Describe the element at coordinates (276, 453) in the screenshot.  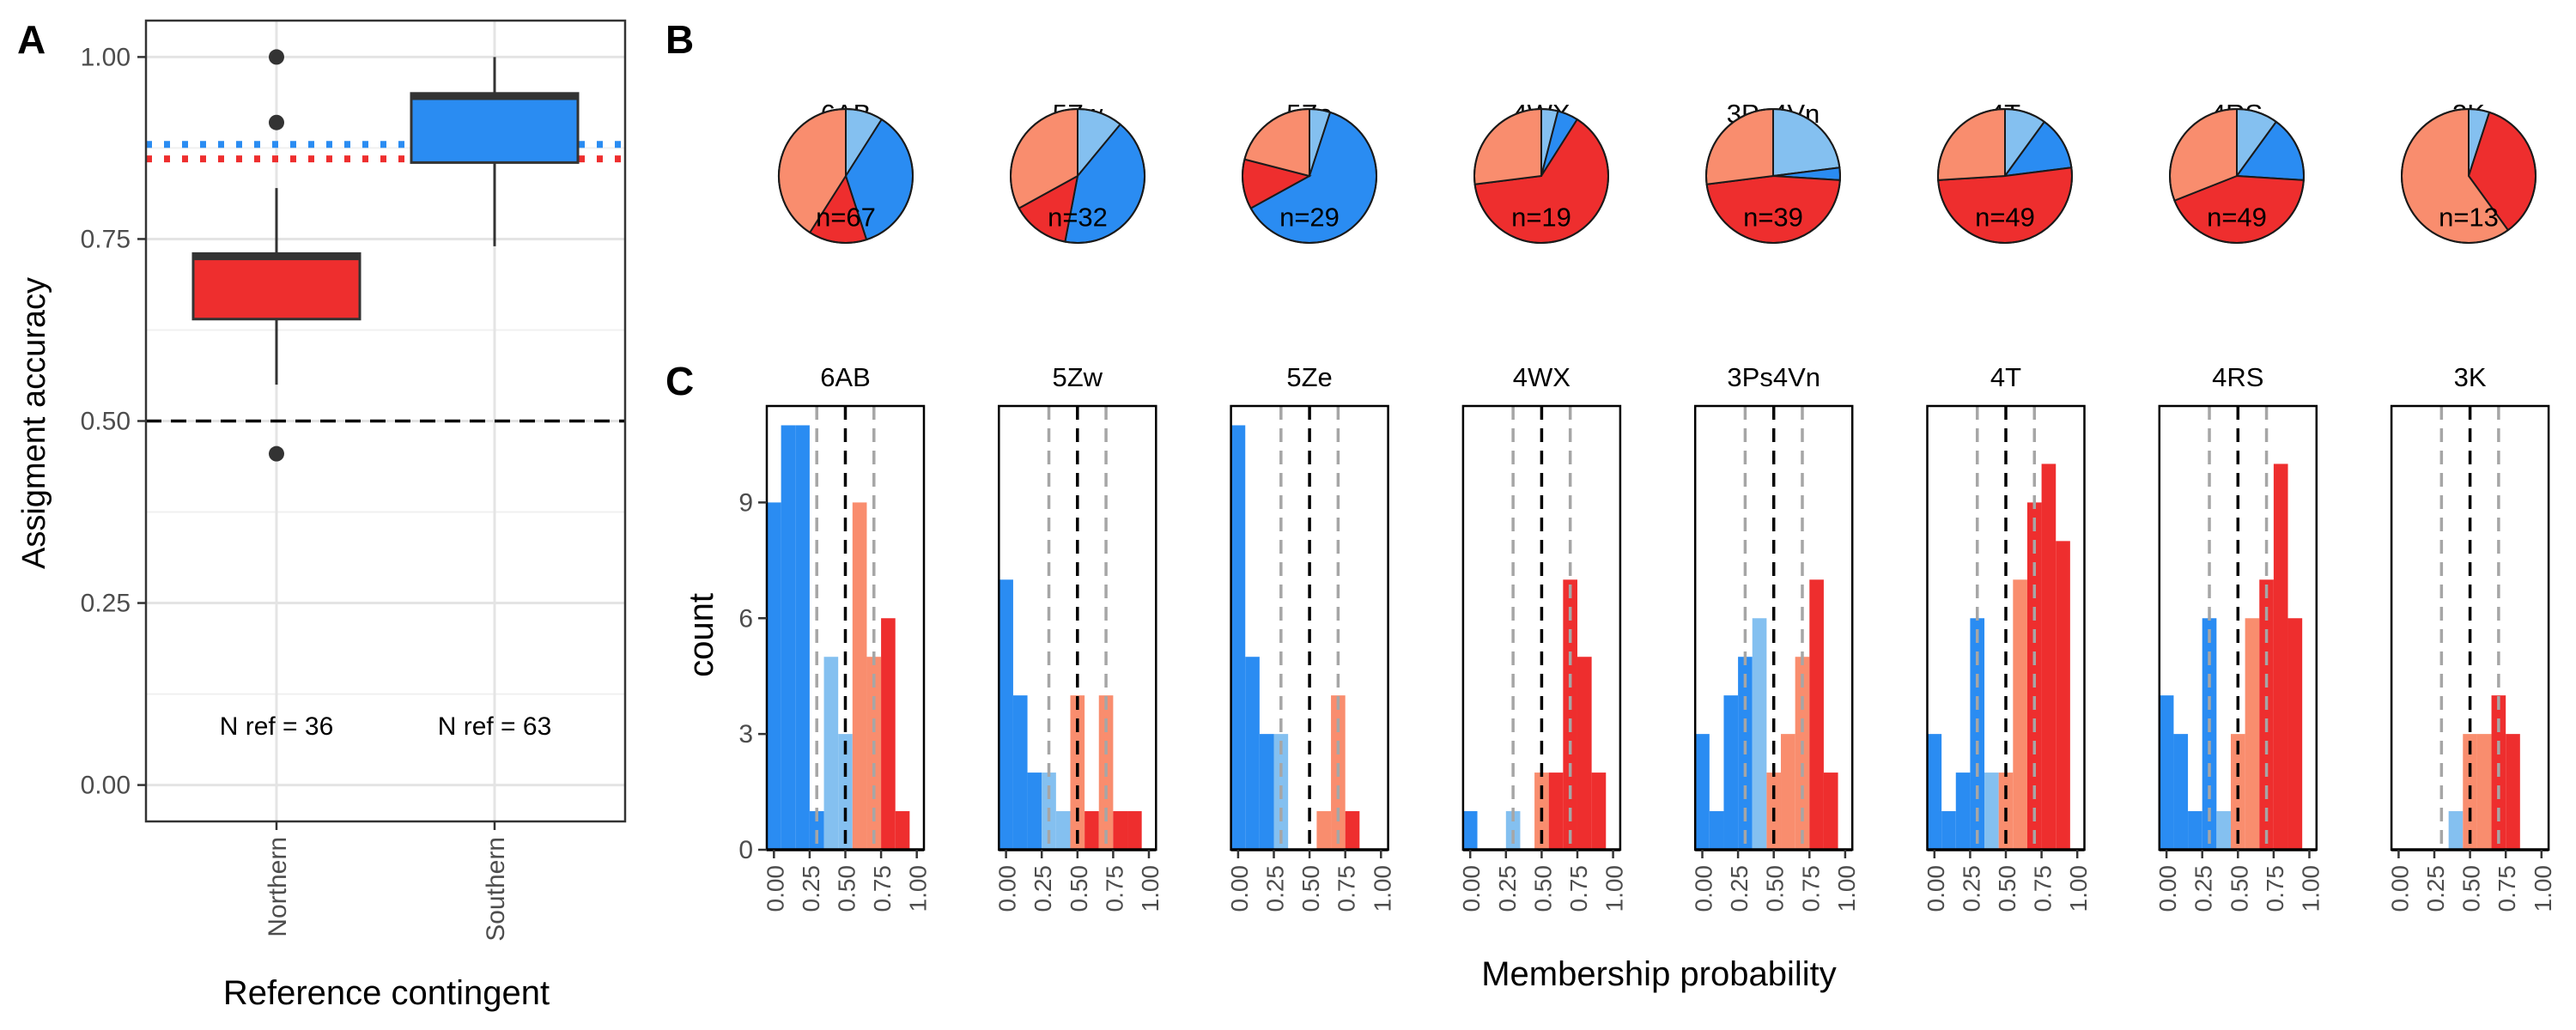
I see `panel-a-outlier` at that location.